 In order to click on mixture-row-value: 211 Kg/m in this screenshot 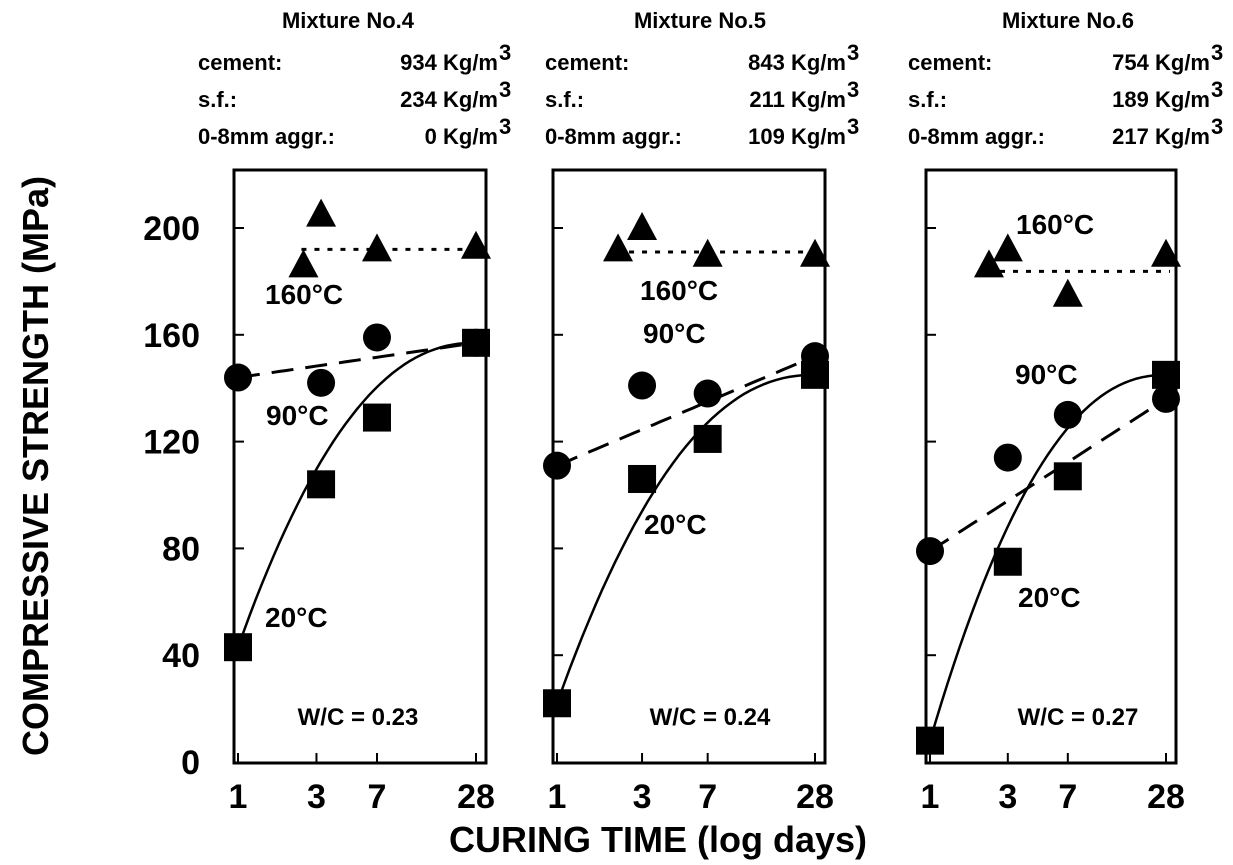, I will do `click(797, 99)`.